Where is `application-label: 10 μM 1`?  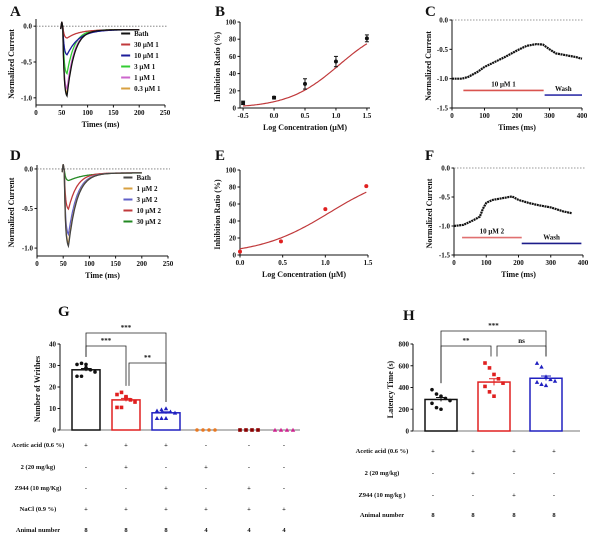
application-label: 10 μM 1 is located at coordinates (503, 84).